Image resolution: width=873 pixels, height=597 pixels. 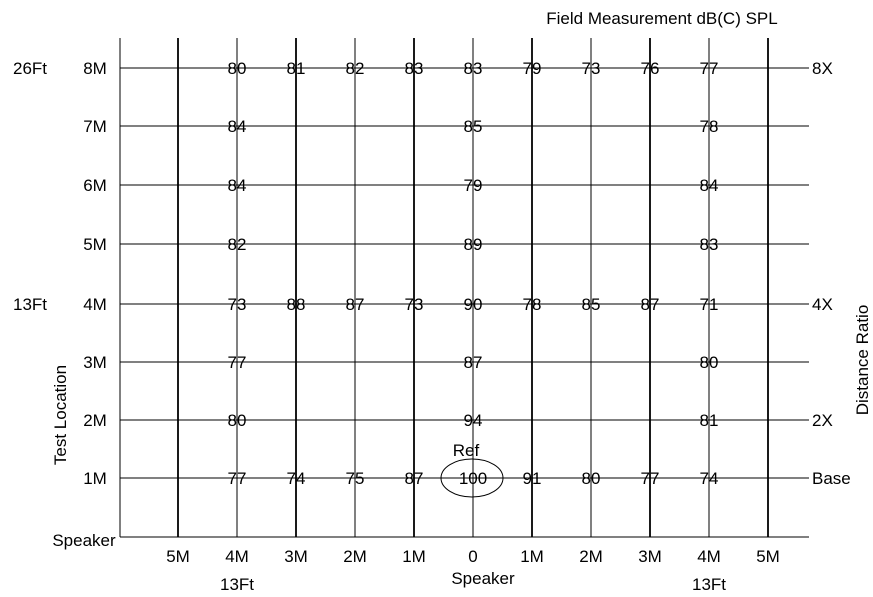 What do you see at coordinates (84, 540) in the screenshot?
I see `origin-speaker-label: Speaker` at bounding box center [84, 540].